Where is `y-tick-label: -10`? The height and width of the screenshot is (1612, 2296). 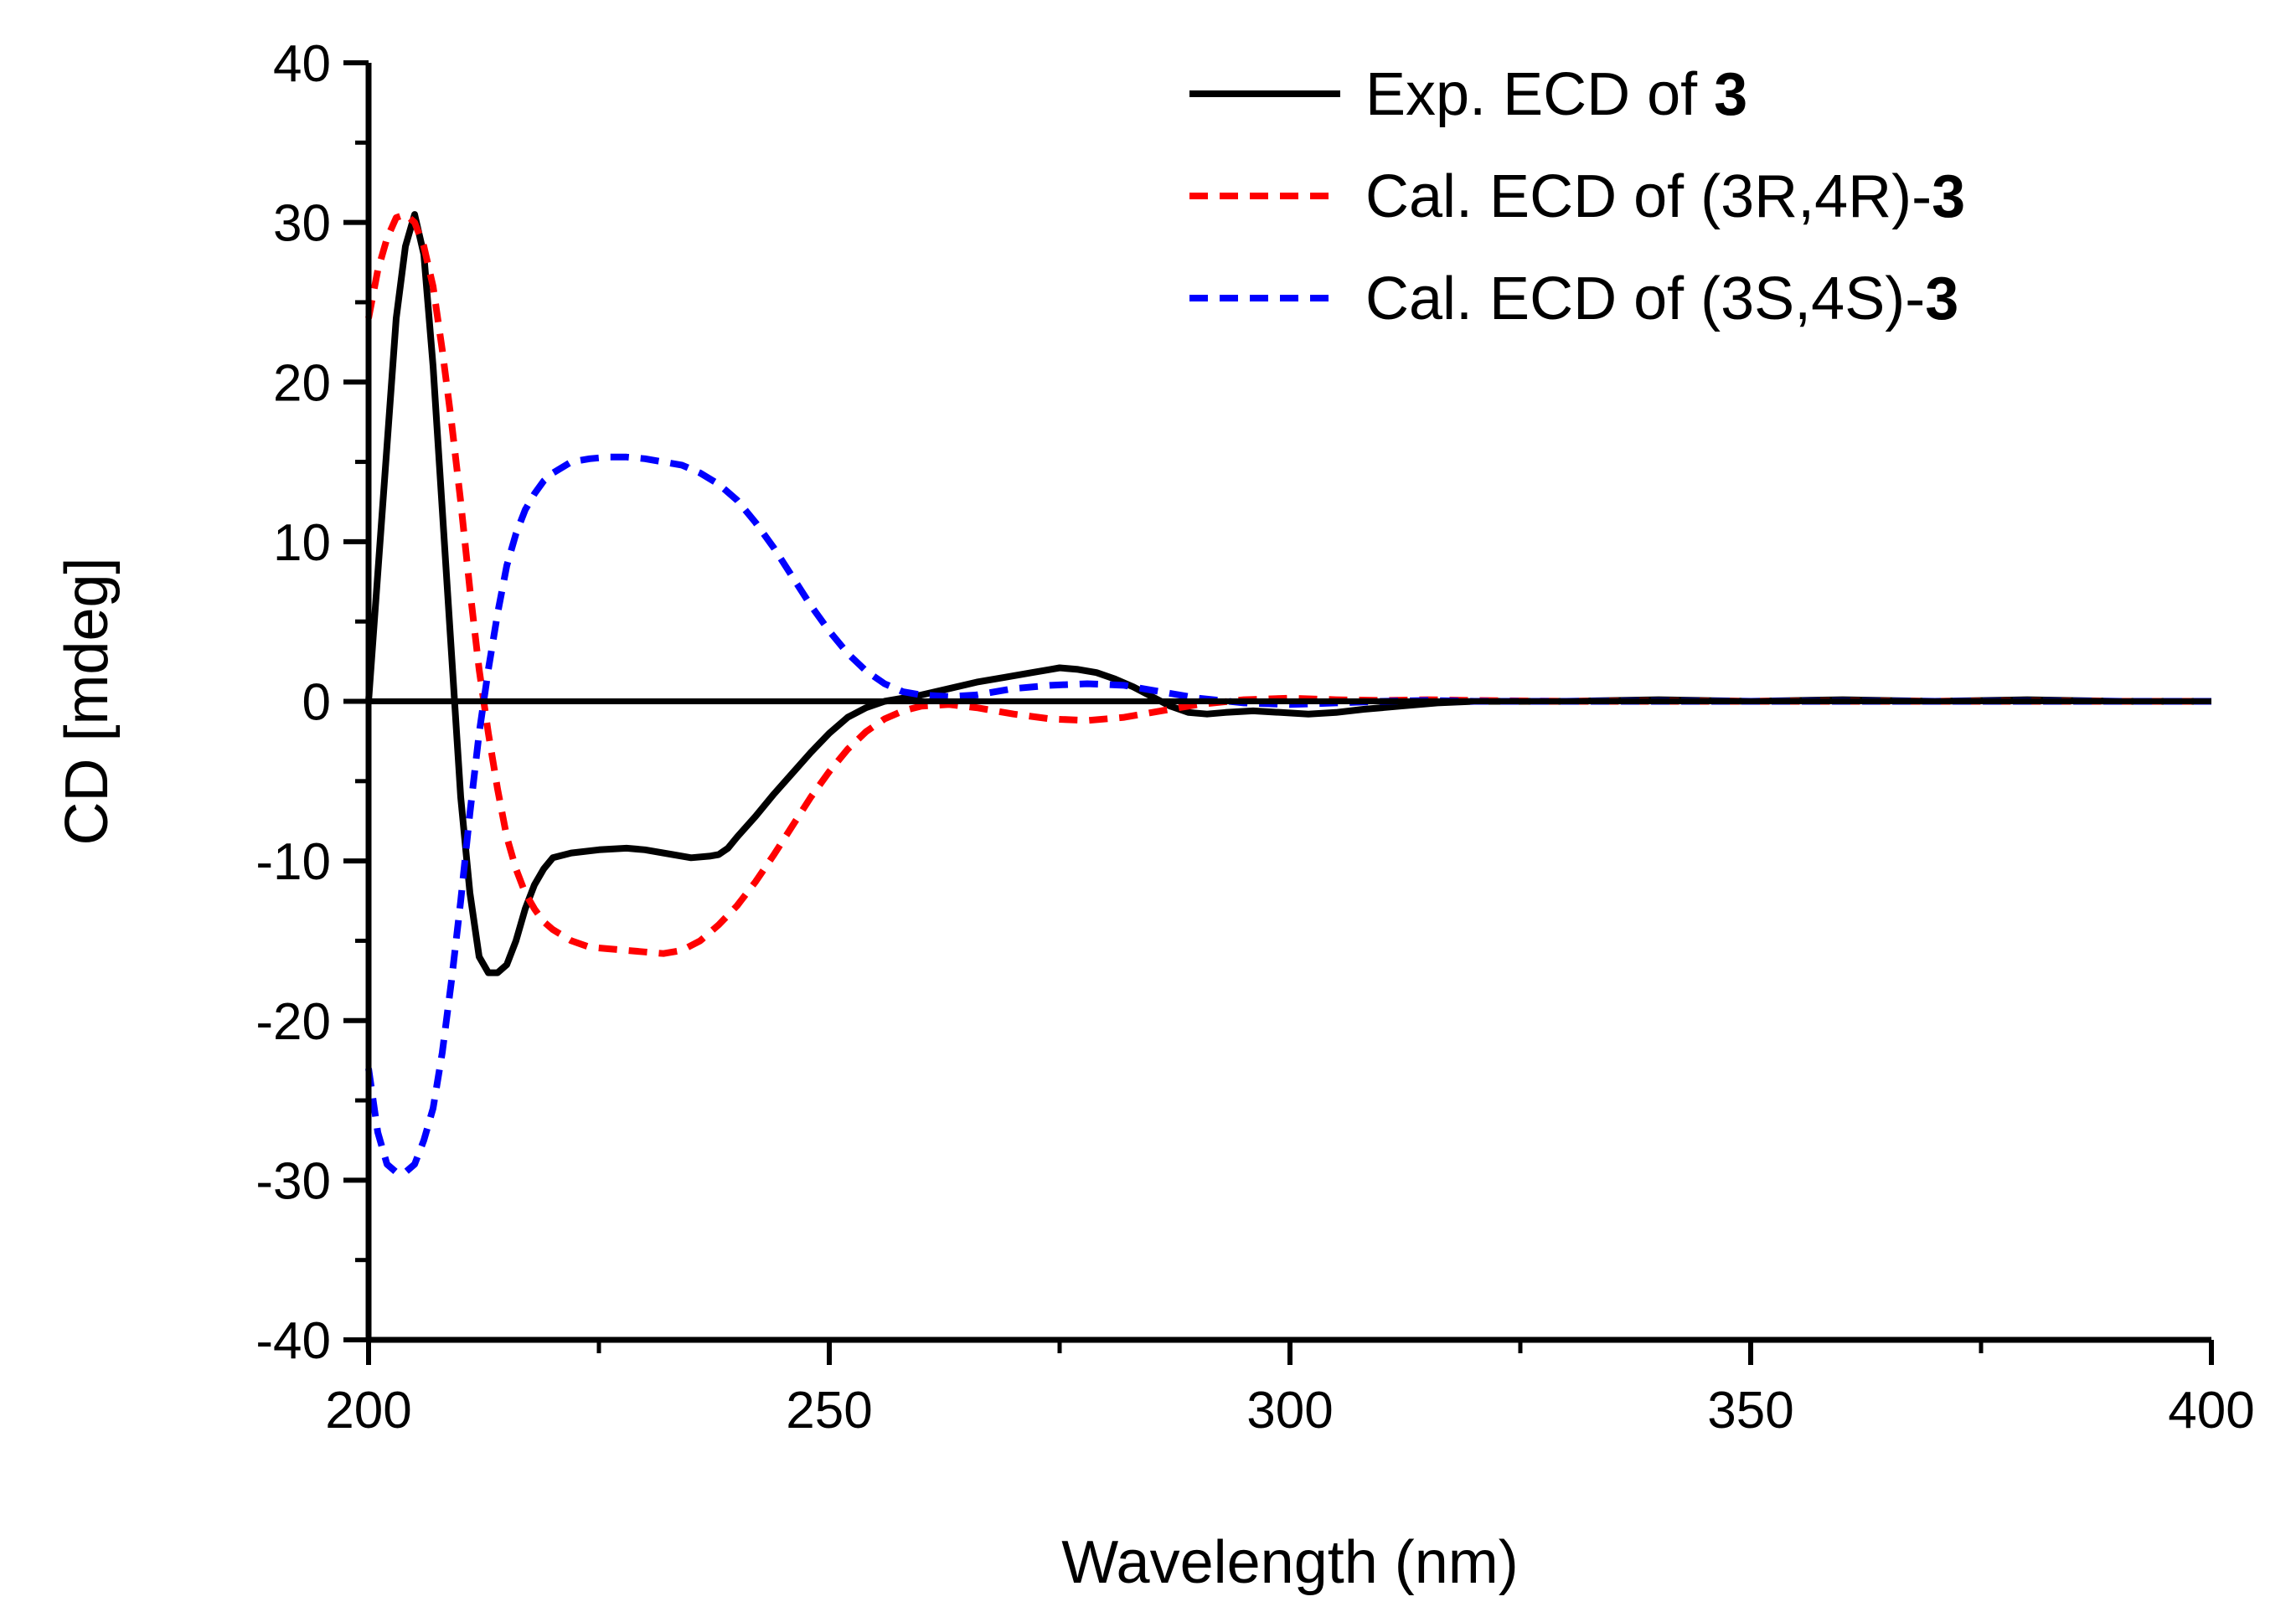 y-tick-label: -10 is located at coordinates (293, 862).